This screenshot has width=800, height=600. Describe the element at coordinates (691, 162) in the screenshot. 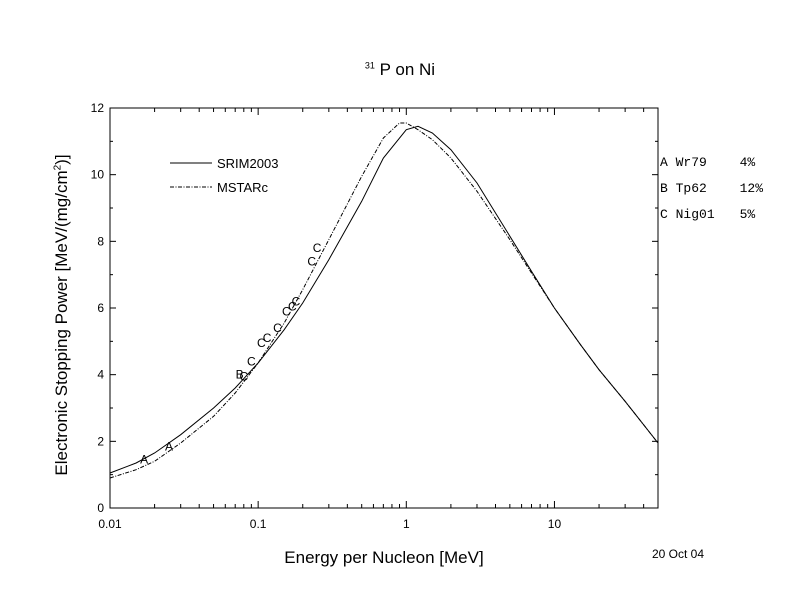

I see `reference-code: Wr79` at that location.